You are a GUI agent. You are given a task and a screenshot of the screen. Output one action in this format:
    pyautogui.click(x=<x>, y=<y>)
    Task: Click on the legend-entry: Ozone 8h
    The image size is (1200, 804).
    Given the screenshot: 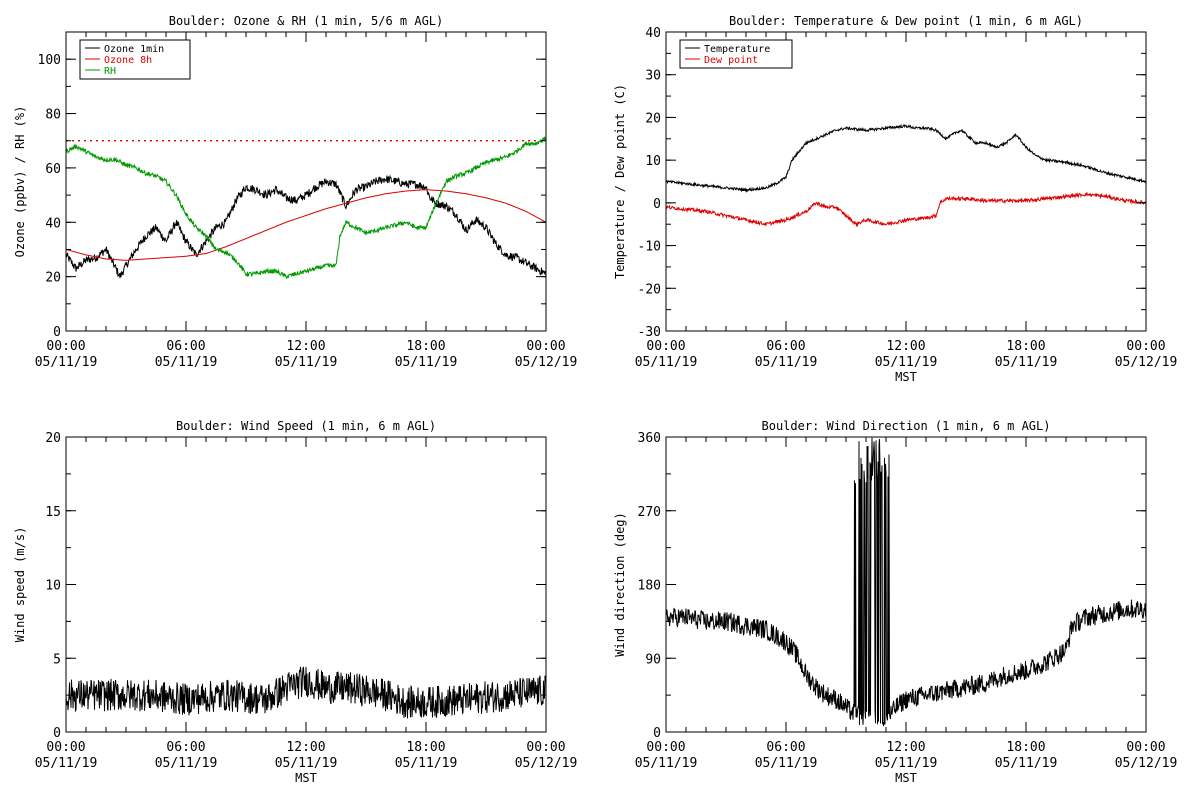 What is the action you would take?
    pyautogui.click(x=128, y=60)
    